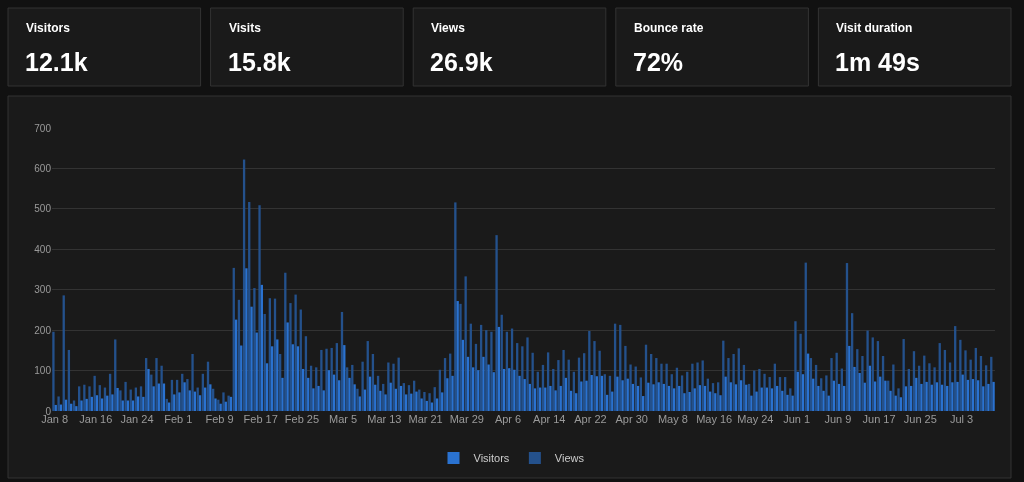 The height and width of the screenshot is (482, 1024). What do you see at coordinates (549, 419) in the screenshot?
I see `x-tick-label: Apr 14` at bounding box center [549, 419].